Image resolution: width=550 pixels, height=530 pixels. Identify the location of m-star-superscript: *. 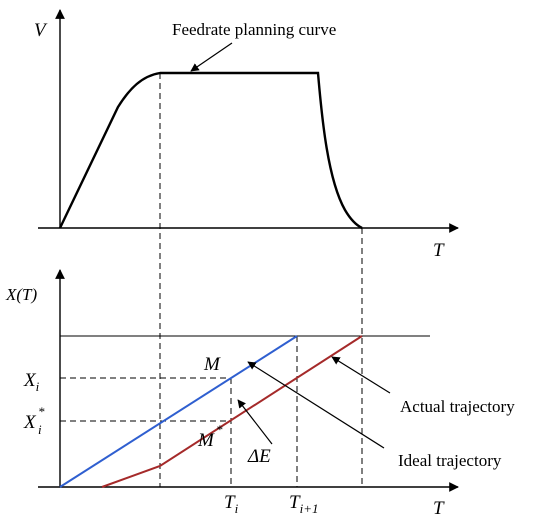
(219, 429).